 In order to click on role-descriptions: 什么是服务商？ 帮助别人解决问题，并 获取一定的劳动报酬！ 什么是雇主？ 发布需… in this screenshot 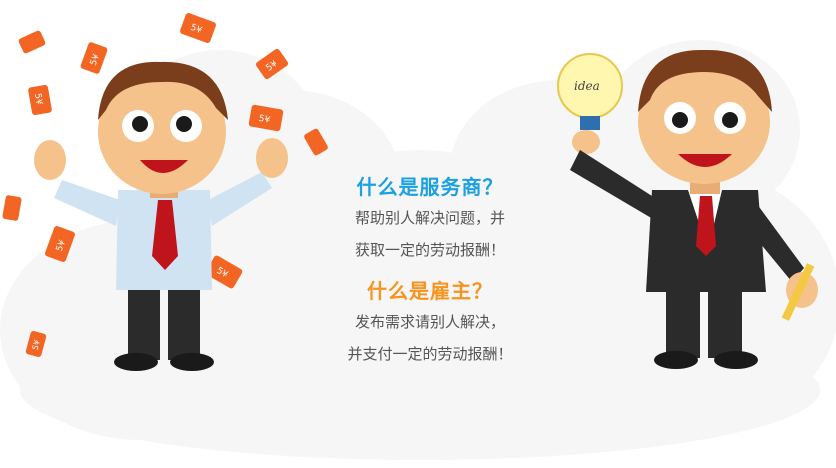, I will do `click(430, 271)`.